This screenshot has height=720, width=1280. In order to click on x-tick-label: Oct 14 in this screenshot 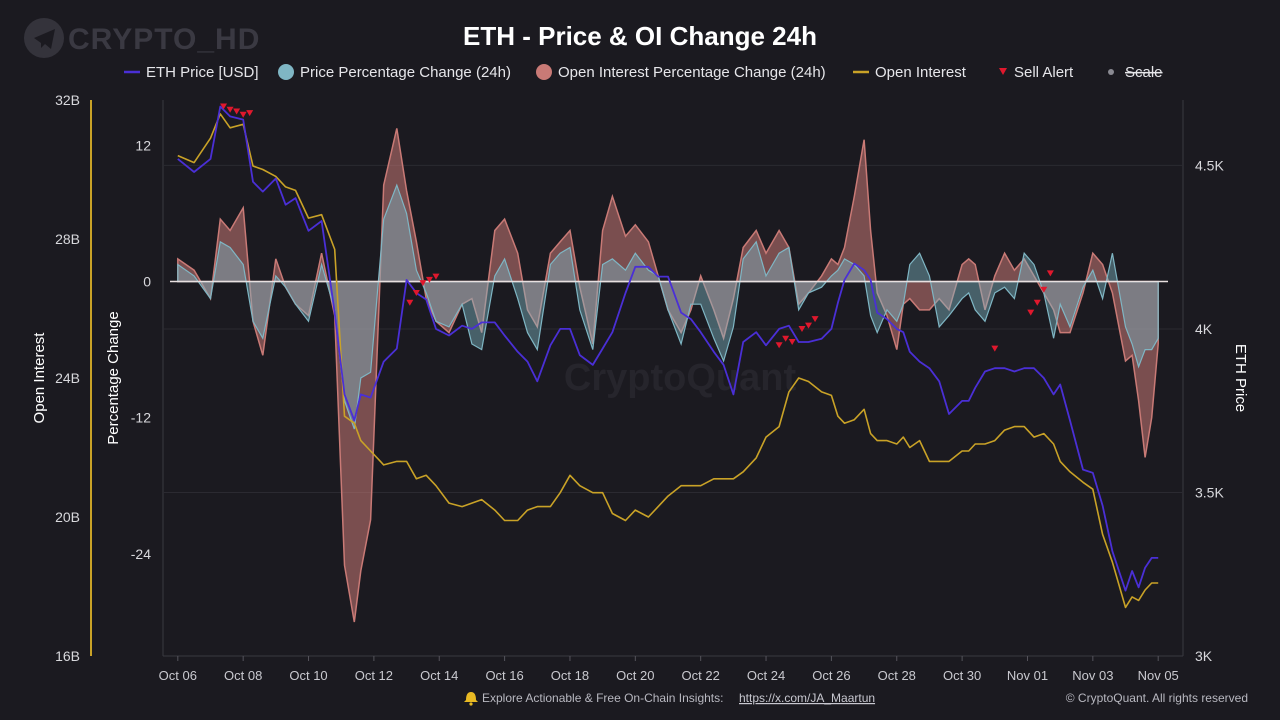, I will do `click(439, 675)`.